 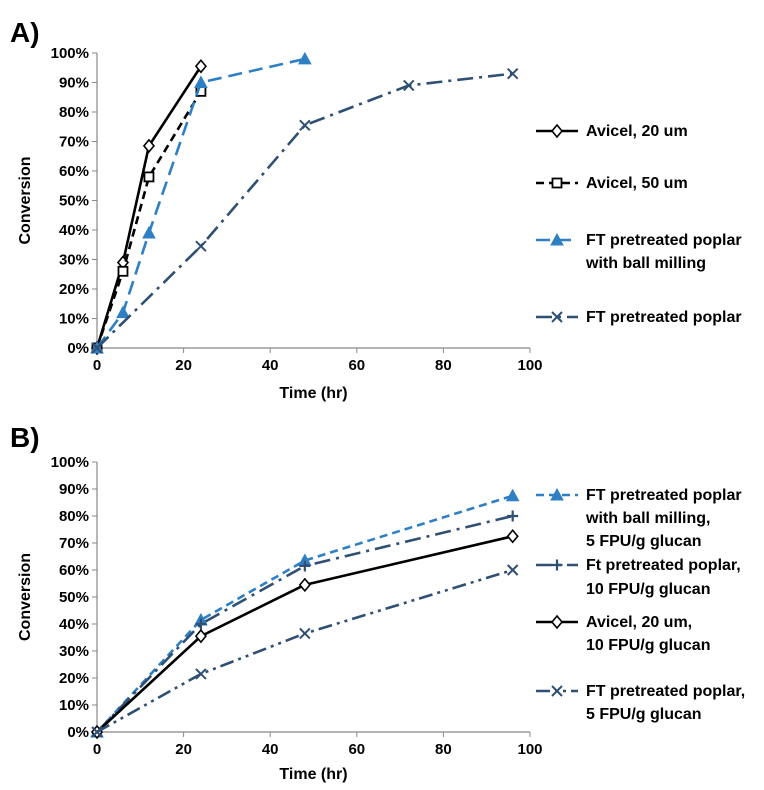 I want to click on legend-label: Avicel, 50 um, so click(x=637, y=183).